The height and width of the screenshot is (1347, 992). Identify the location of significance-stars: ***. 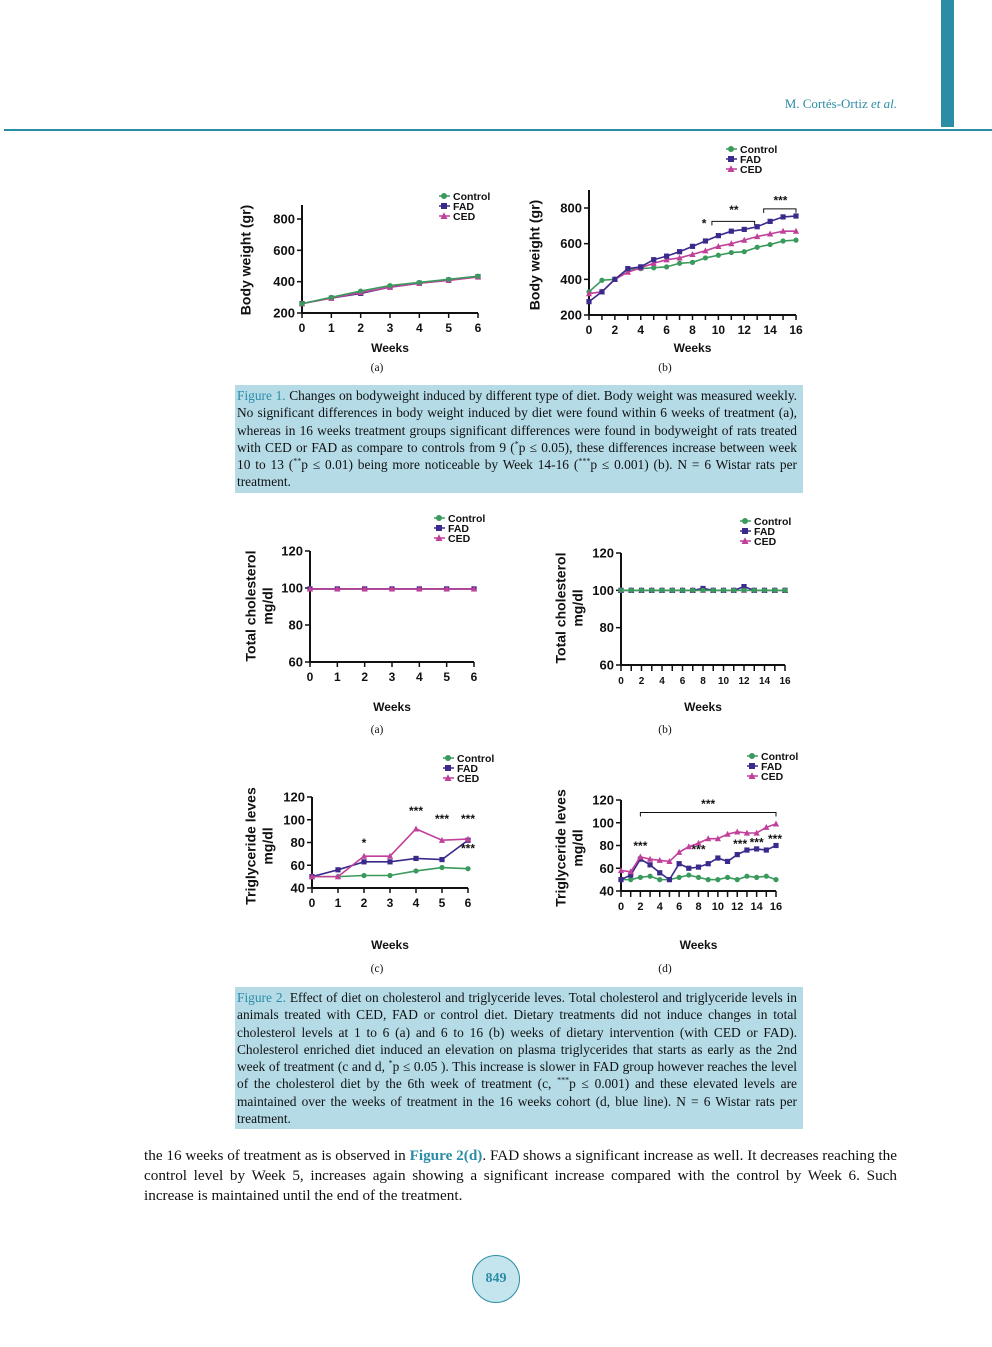
(468, 819).